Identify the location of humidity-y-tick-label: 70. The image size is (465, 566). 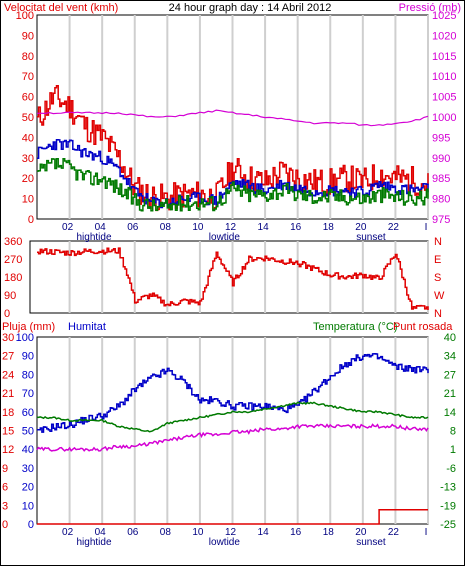
(28, 394).